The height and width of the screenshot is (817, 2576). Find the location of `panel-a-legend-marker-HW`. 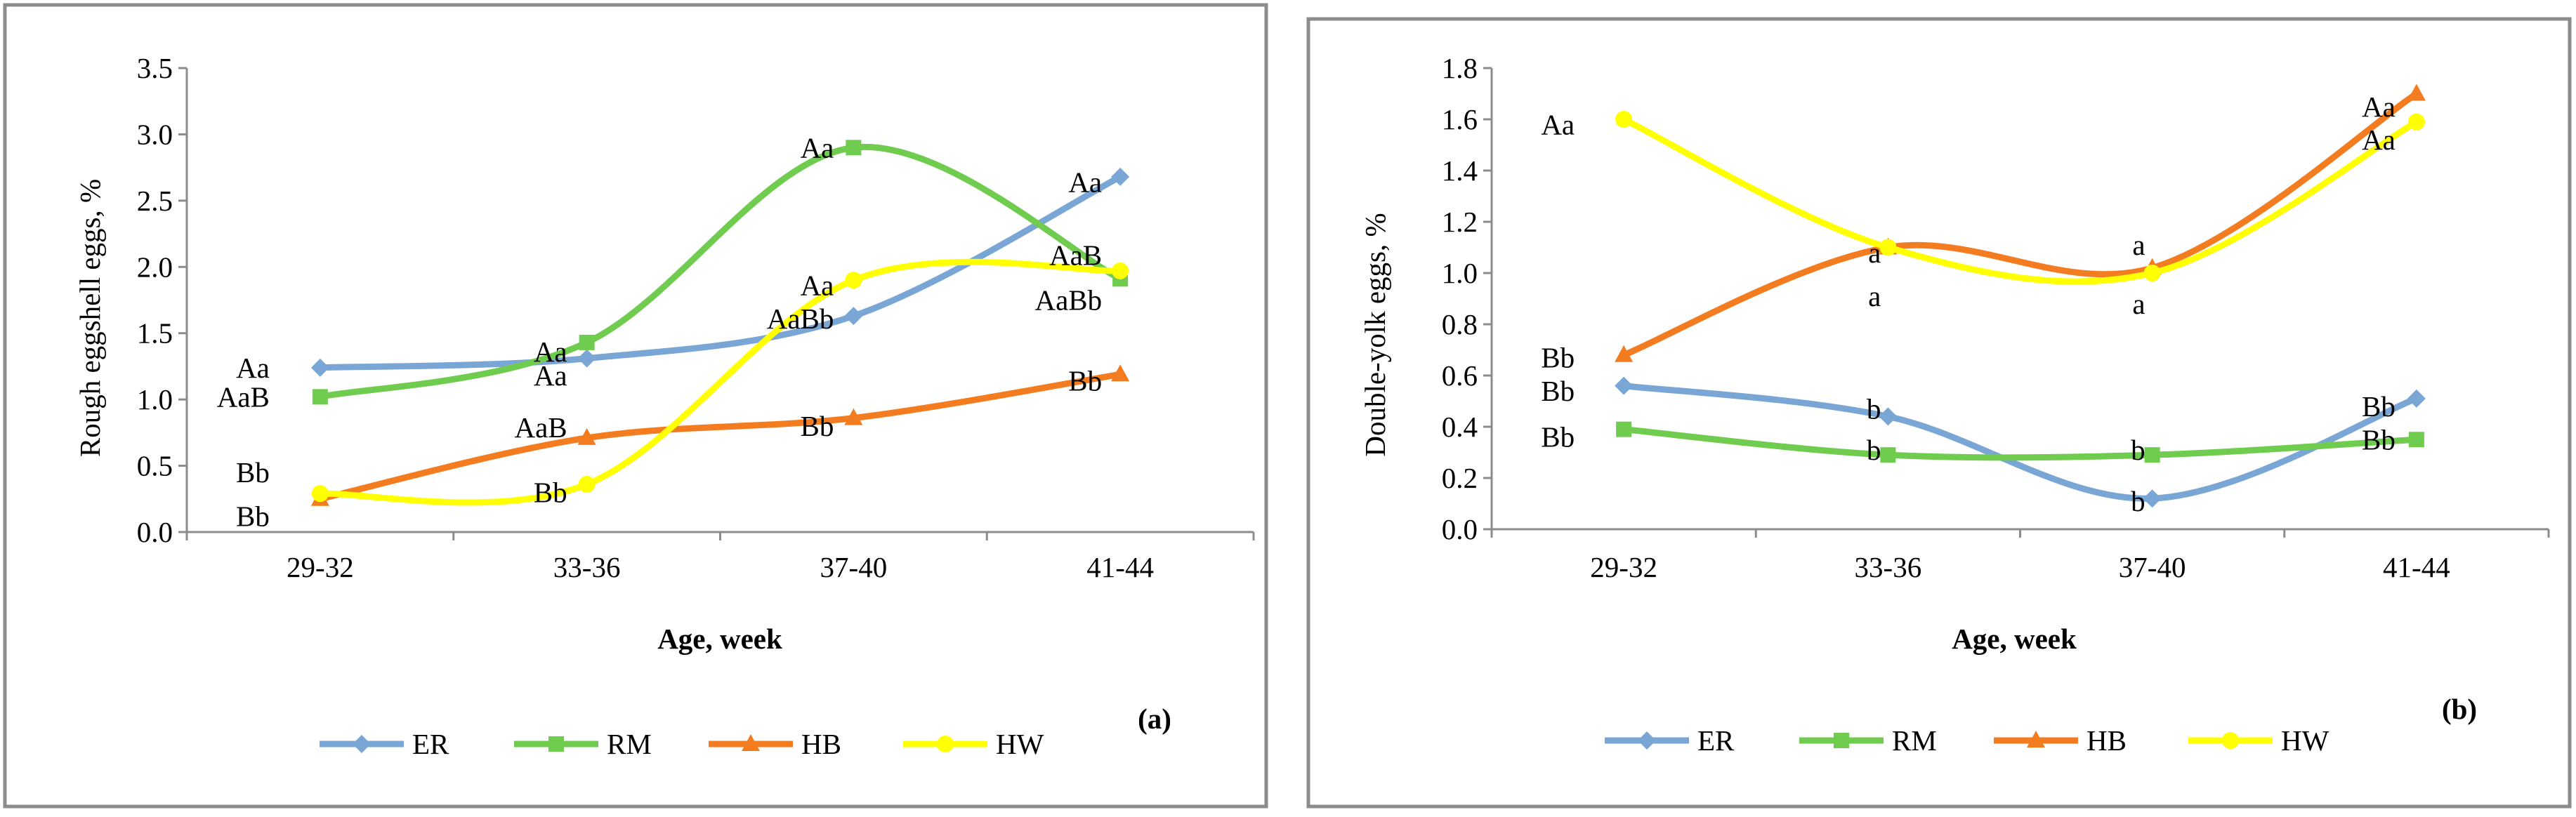

panel-a-legend-marker-HW is located at coordinates (945, 744).